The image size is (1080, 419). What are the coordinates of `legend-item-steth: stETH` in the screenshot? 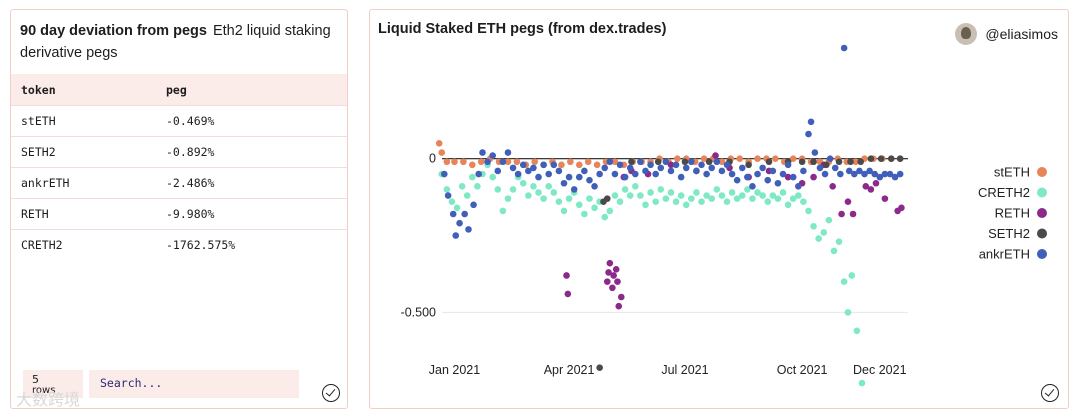 It's located at (1020, 172).